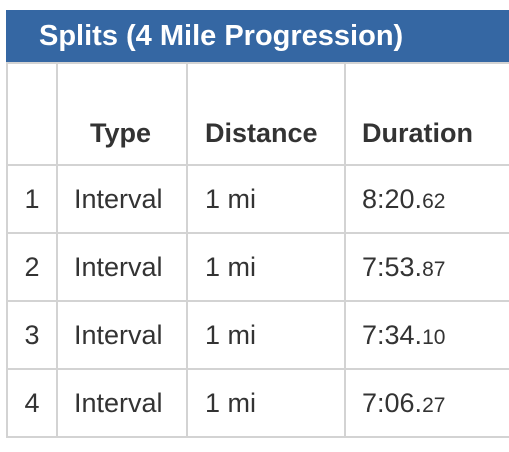  Describe the element at coordinates (426, 114) in the screenshot. I see `column-header-duration: Duration` at that location.